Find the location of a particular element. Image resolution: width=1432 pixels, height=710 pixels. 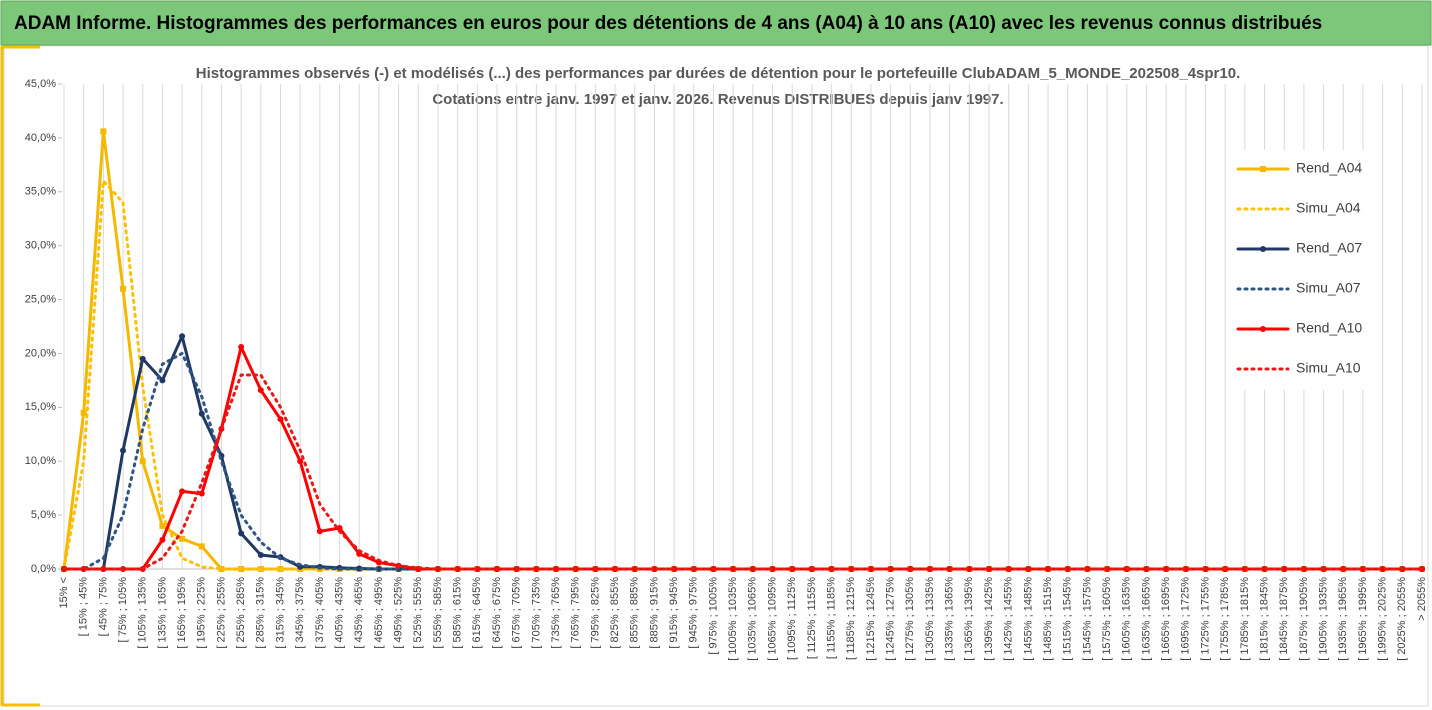

x-tick-label: [ 285% ; 315% is located at coordinates (261, 613).